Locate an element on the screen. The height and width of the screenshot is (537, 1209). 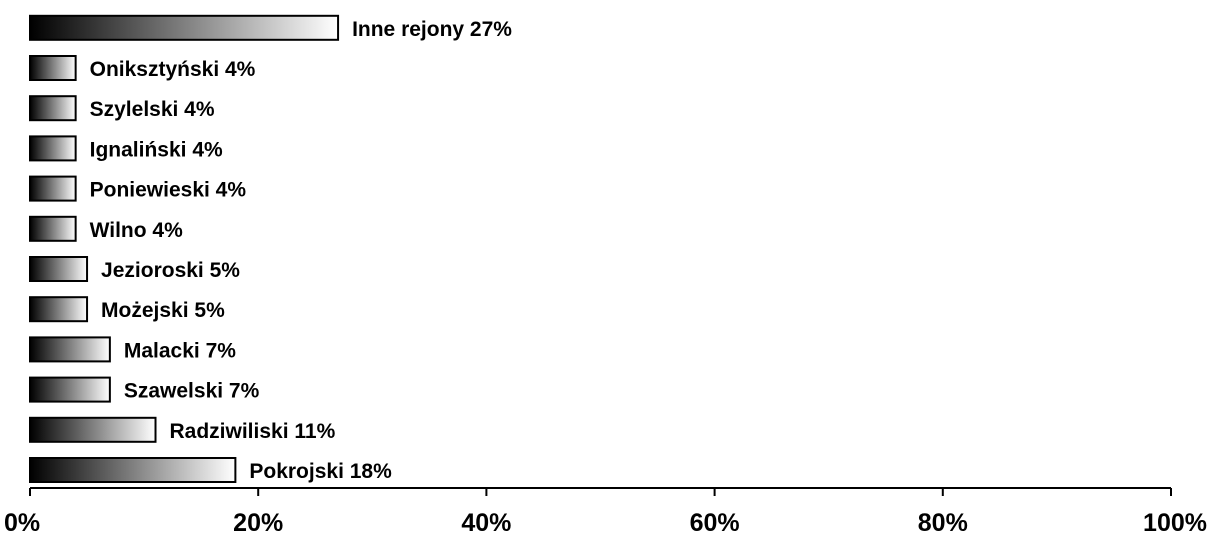
x-tick-label: 80% is located at coordinates (943, 523).